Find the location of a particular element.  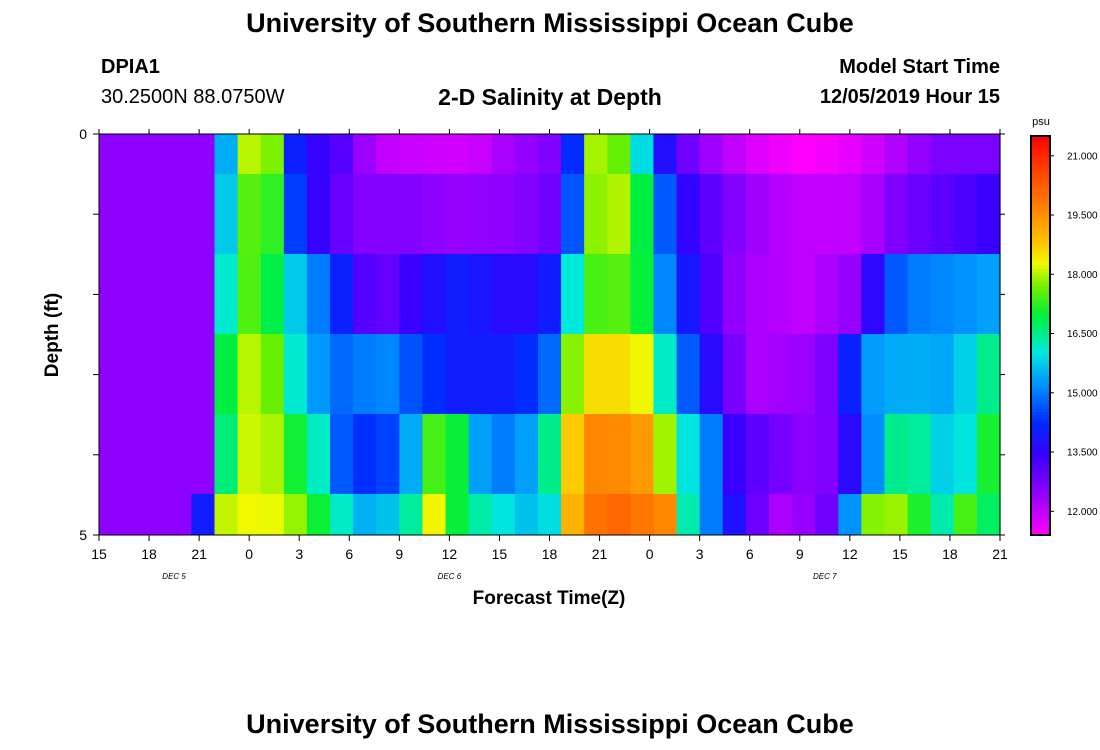

y-tick-label: 0 is located at coordinates (83, 134).